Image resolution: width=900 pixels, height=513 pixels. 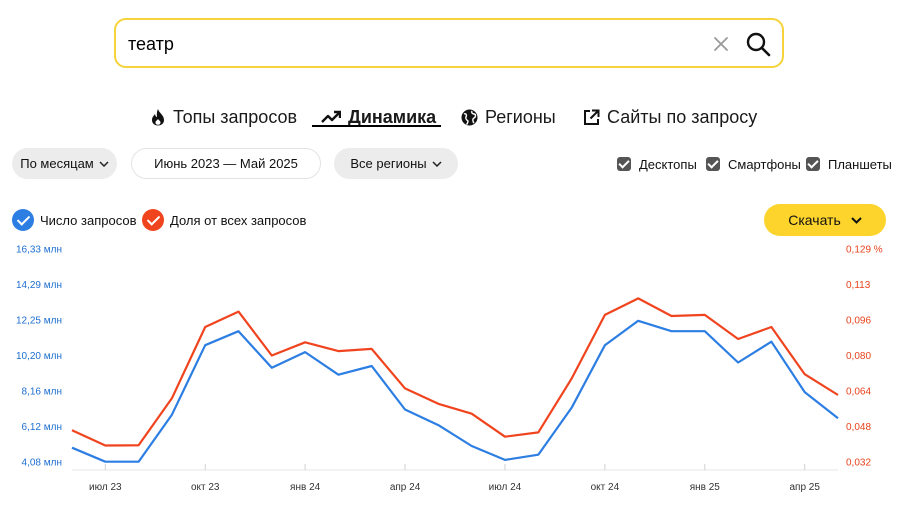 I want to click on checkbox-label: Смартфоны, so click(x=764, y=164).